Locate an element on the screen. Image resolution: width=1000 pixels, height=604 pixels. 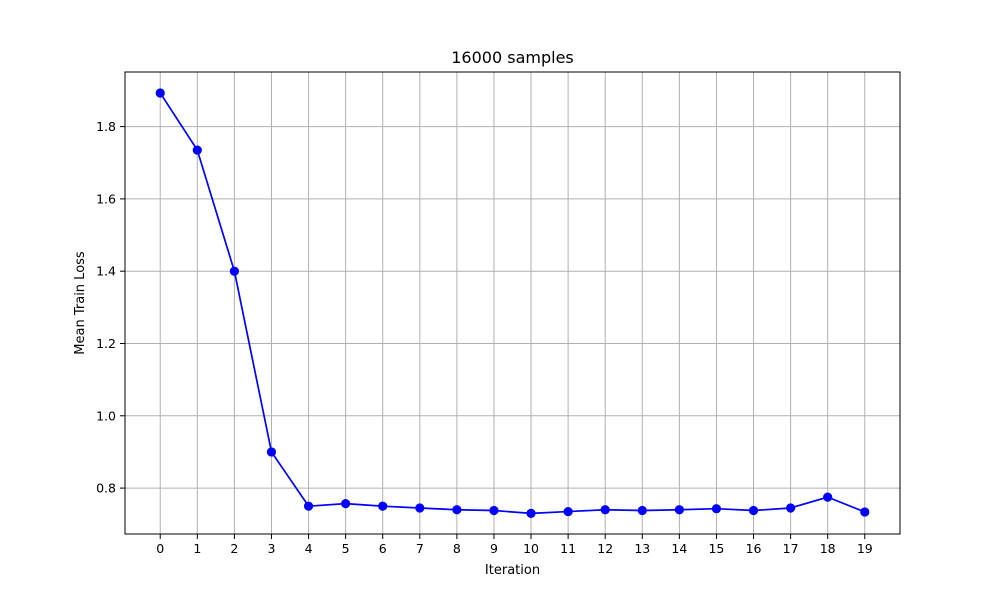
x-tick-label: 17 is located at coordinates (791, 548).